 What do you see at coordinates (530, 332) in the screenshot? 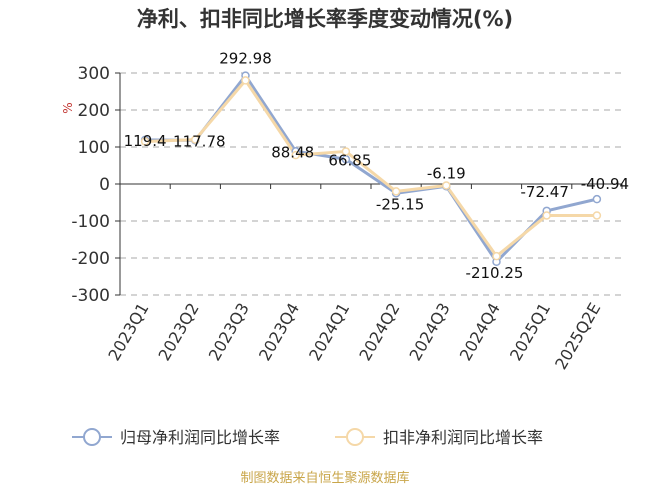
I see `x-tick-label: 2025Q1` at bounding box center [530, 332].